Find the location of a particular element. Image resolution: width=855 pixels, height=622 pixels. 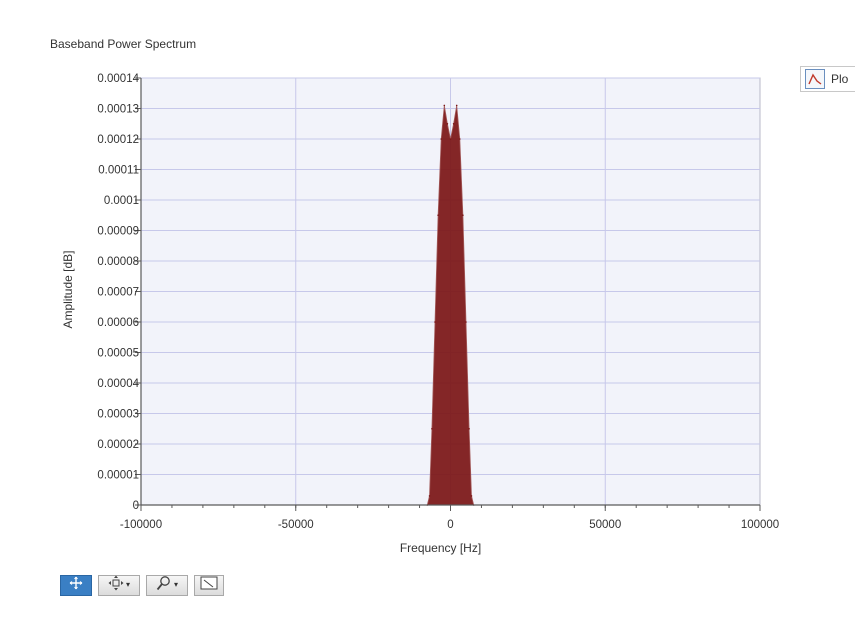

y-tick-label: 0.00001 is located at coordinates (118, 476).